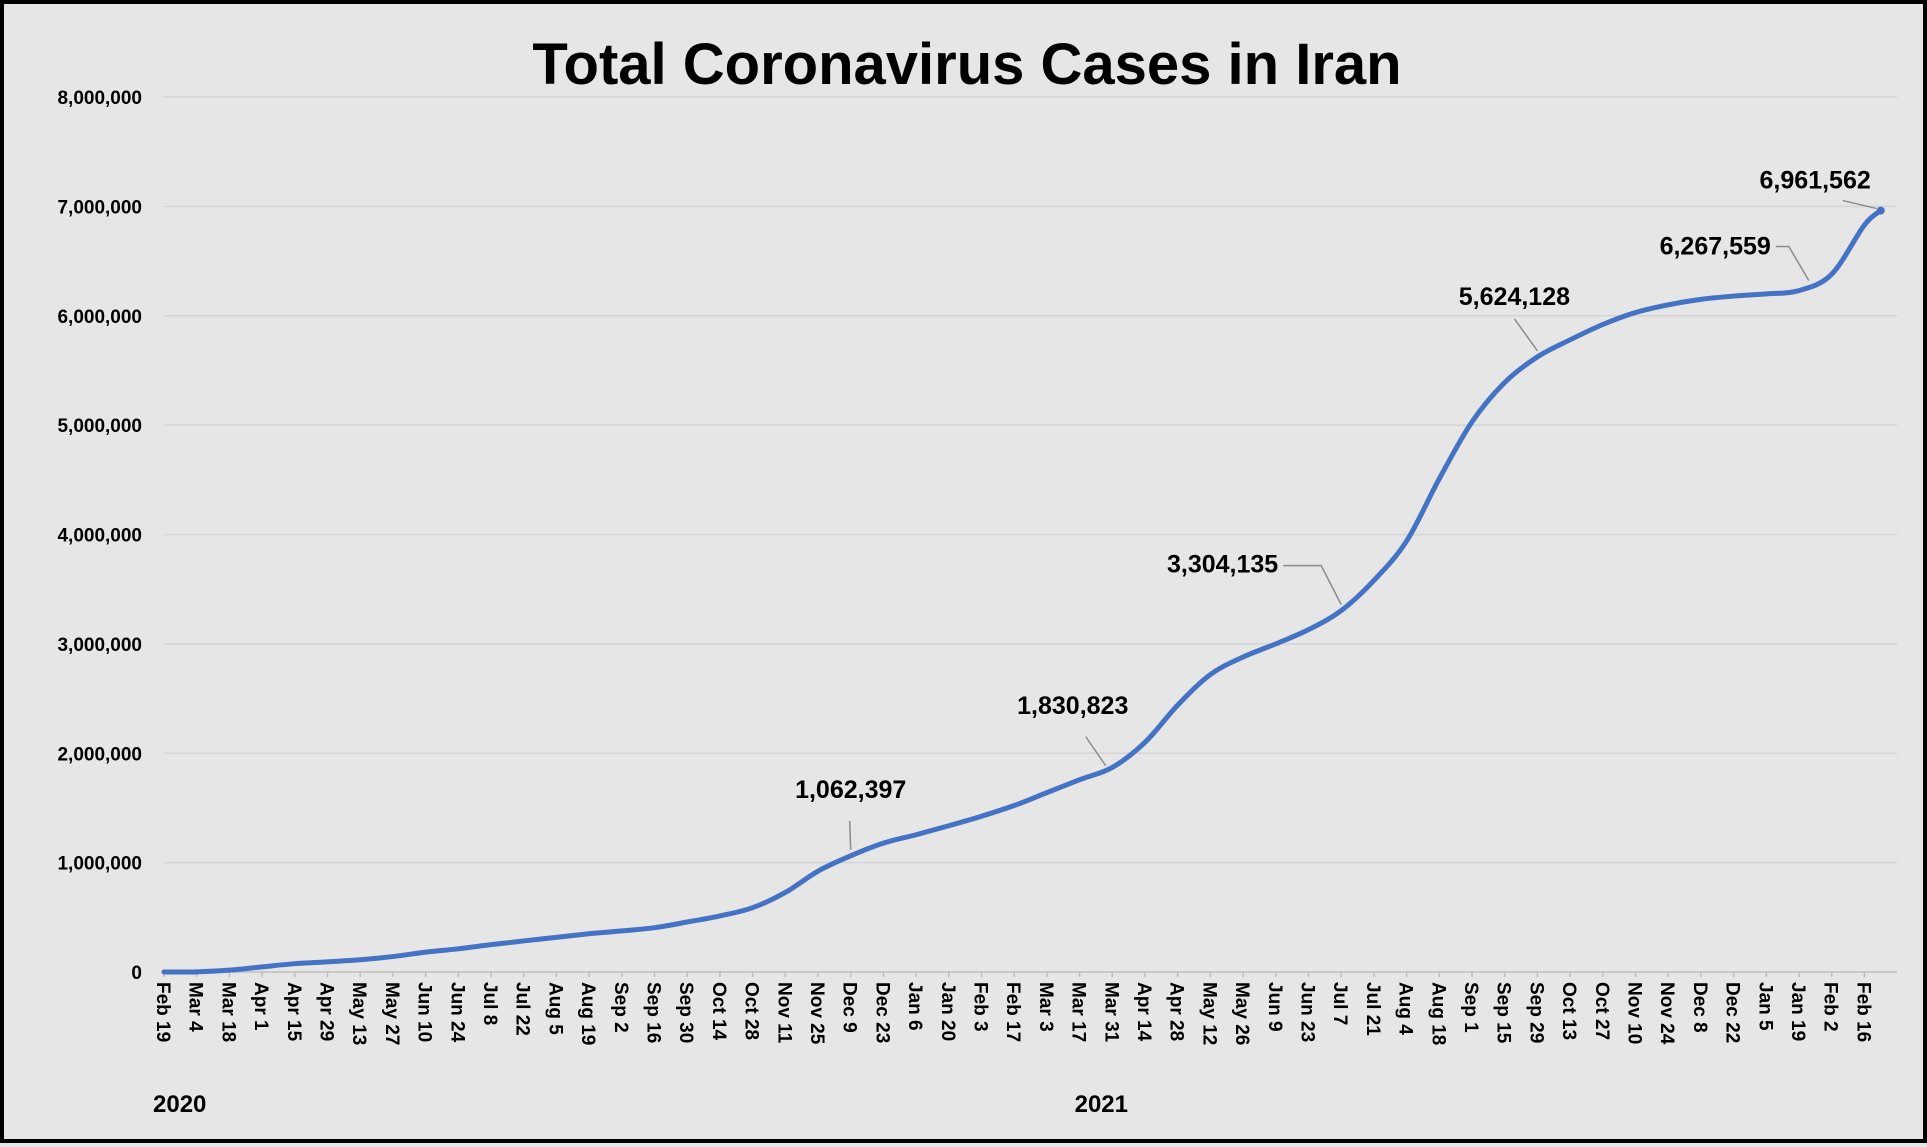  I want to click on x-tick-label: Jan 19, so click(1797, 1011).